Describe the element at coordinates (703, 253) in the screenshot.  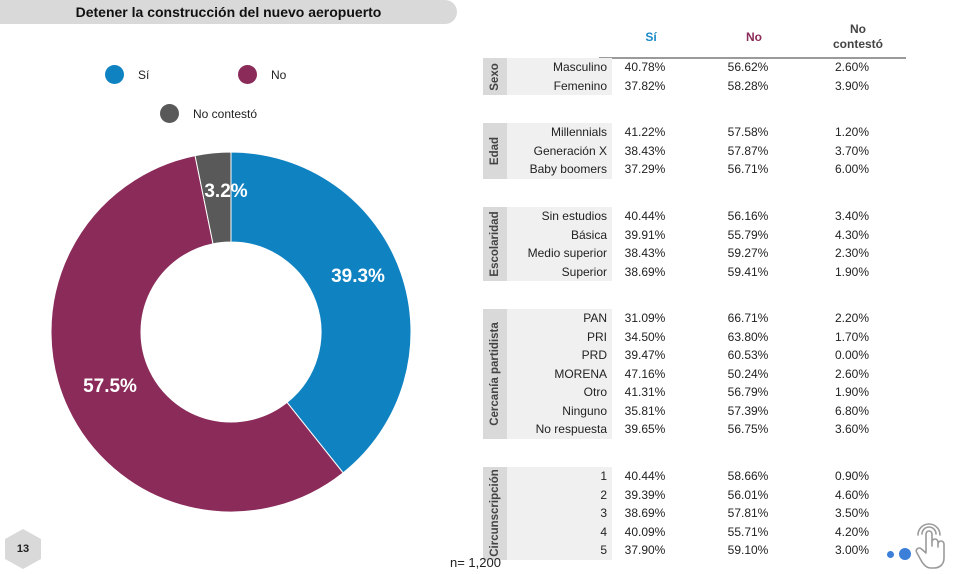
I see `table-row: Medio superior 38.43% 59.27% 2.30%` at that location.